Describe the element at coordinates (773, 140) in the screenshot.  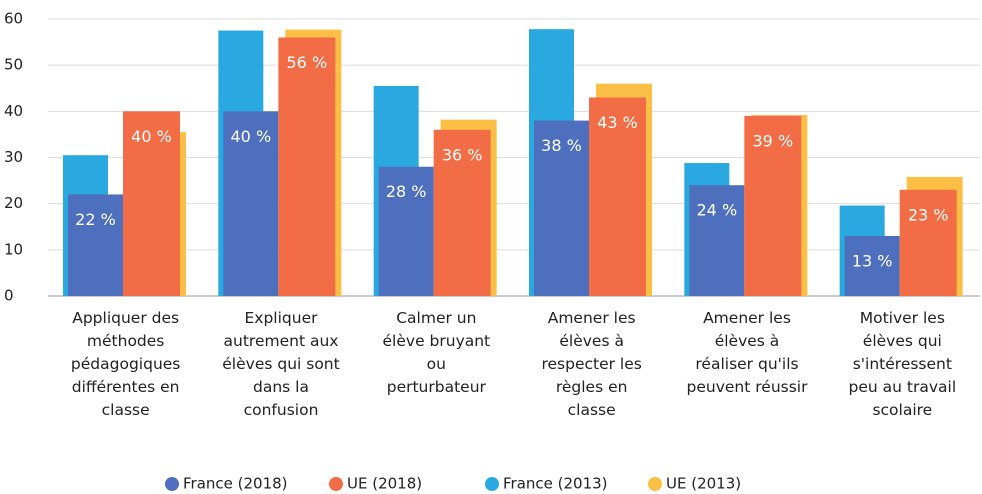
I see `value-label: 39 %` at that location.